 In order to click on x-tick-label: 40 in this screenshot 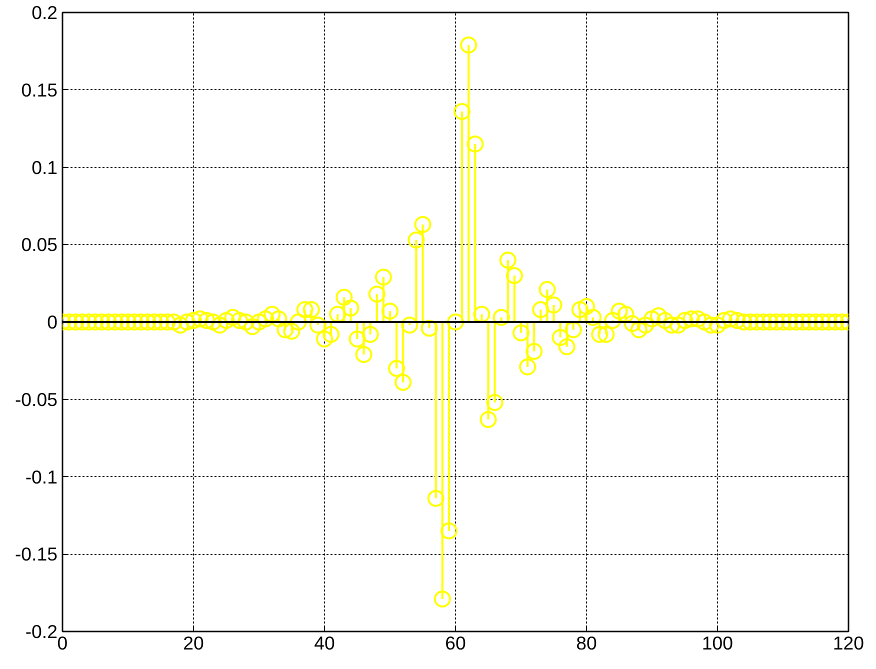, I will do `click(324, 643)`.